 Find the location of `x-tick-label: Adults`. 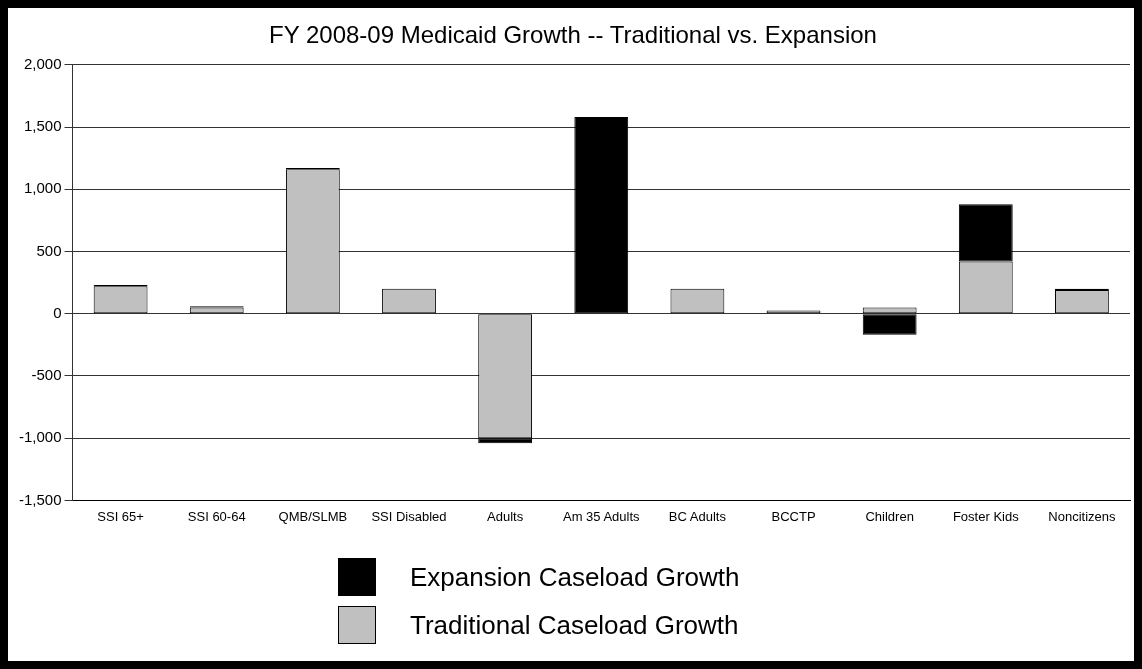

x-tick-label: Adults is located at coordinates (505, 516).